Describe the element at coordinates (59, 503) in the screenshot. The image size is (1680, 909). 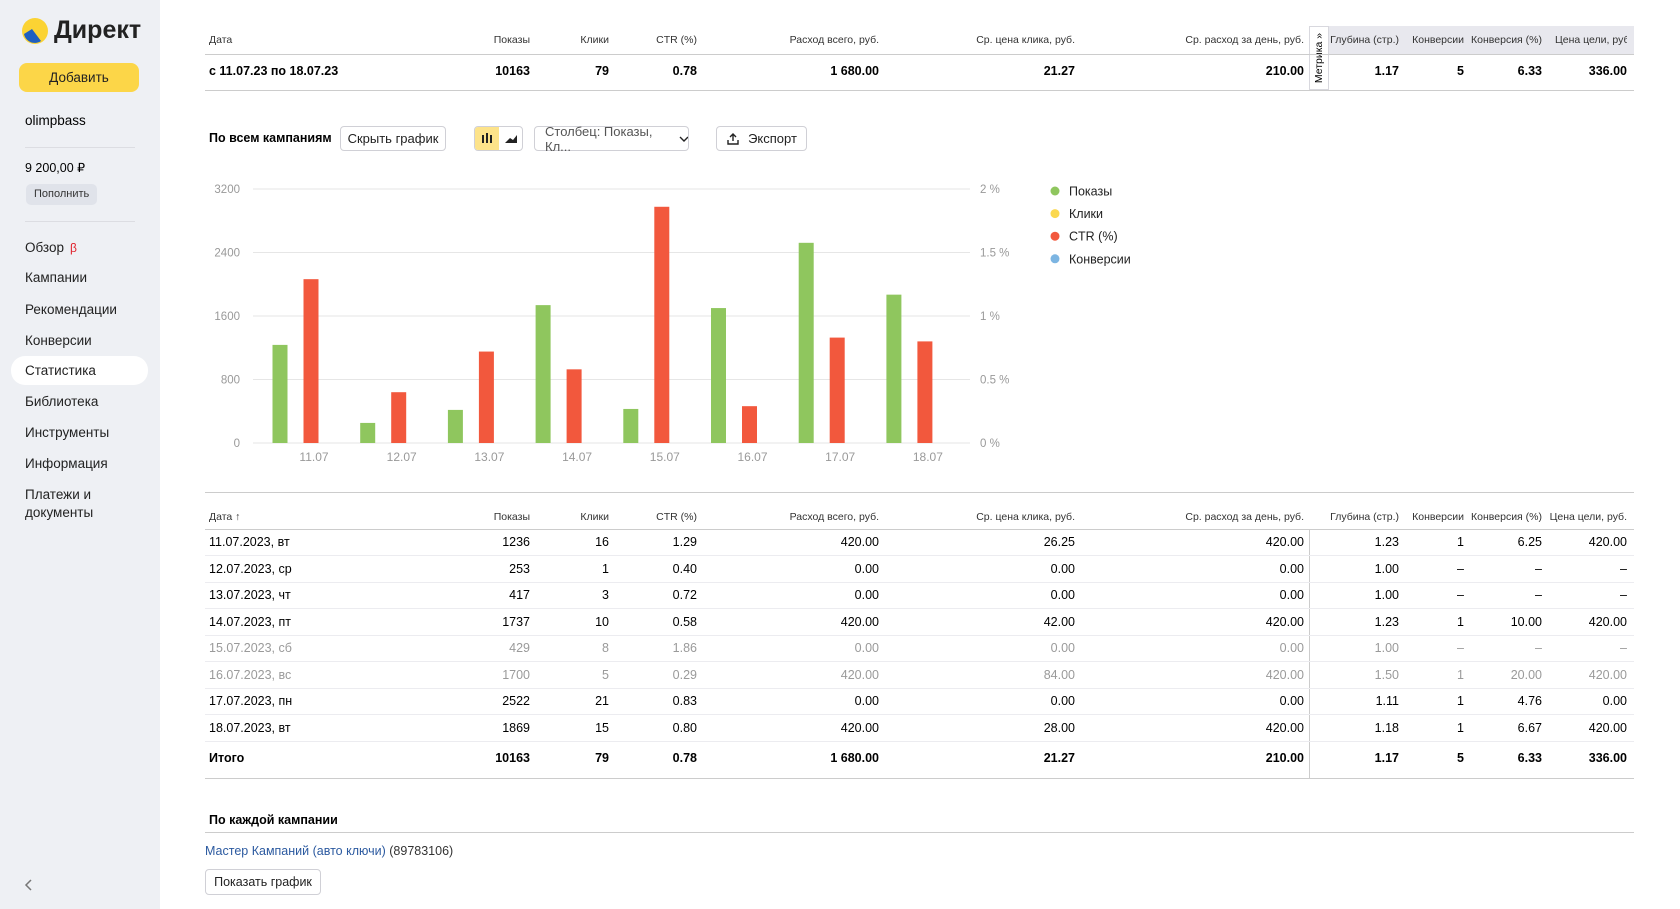
I see `nav-item: Платежи и документы` at that location.